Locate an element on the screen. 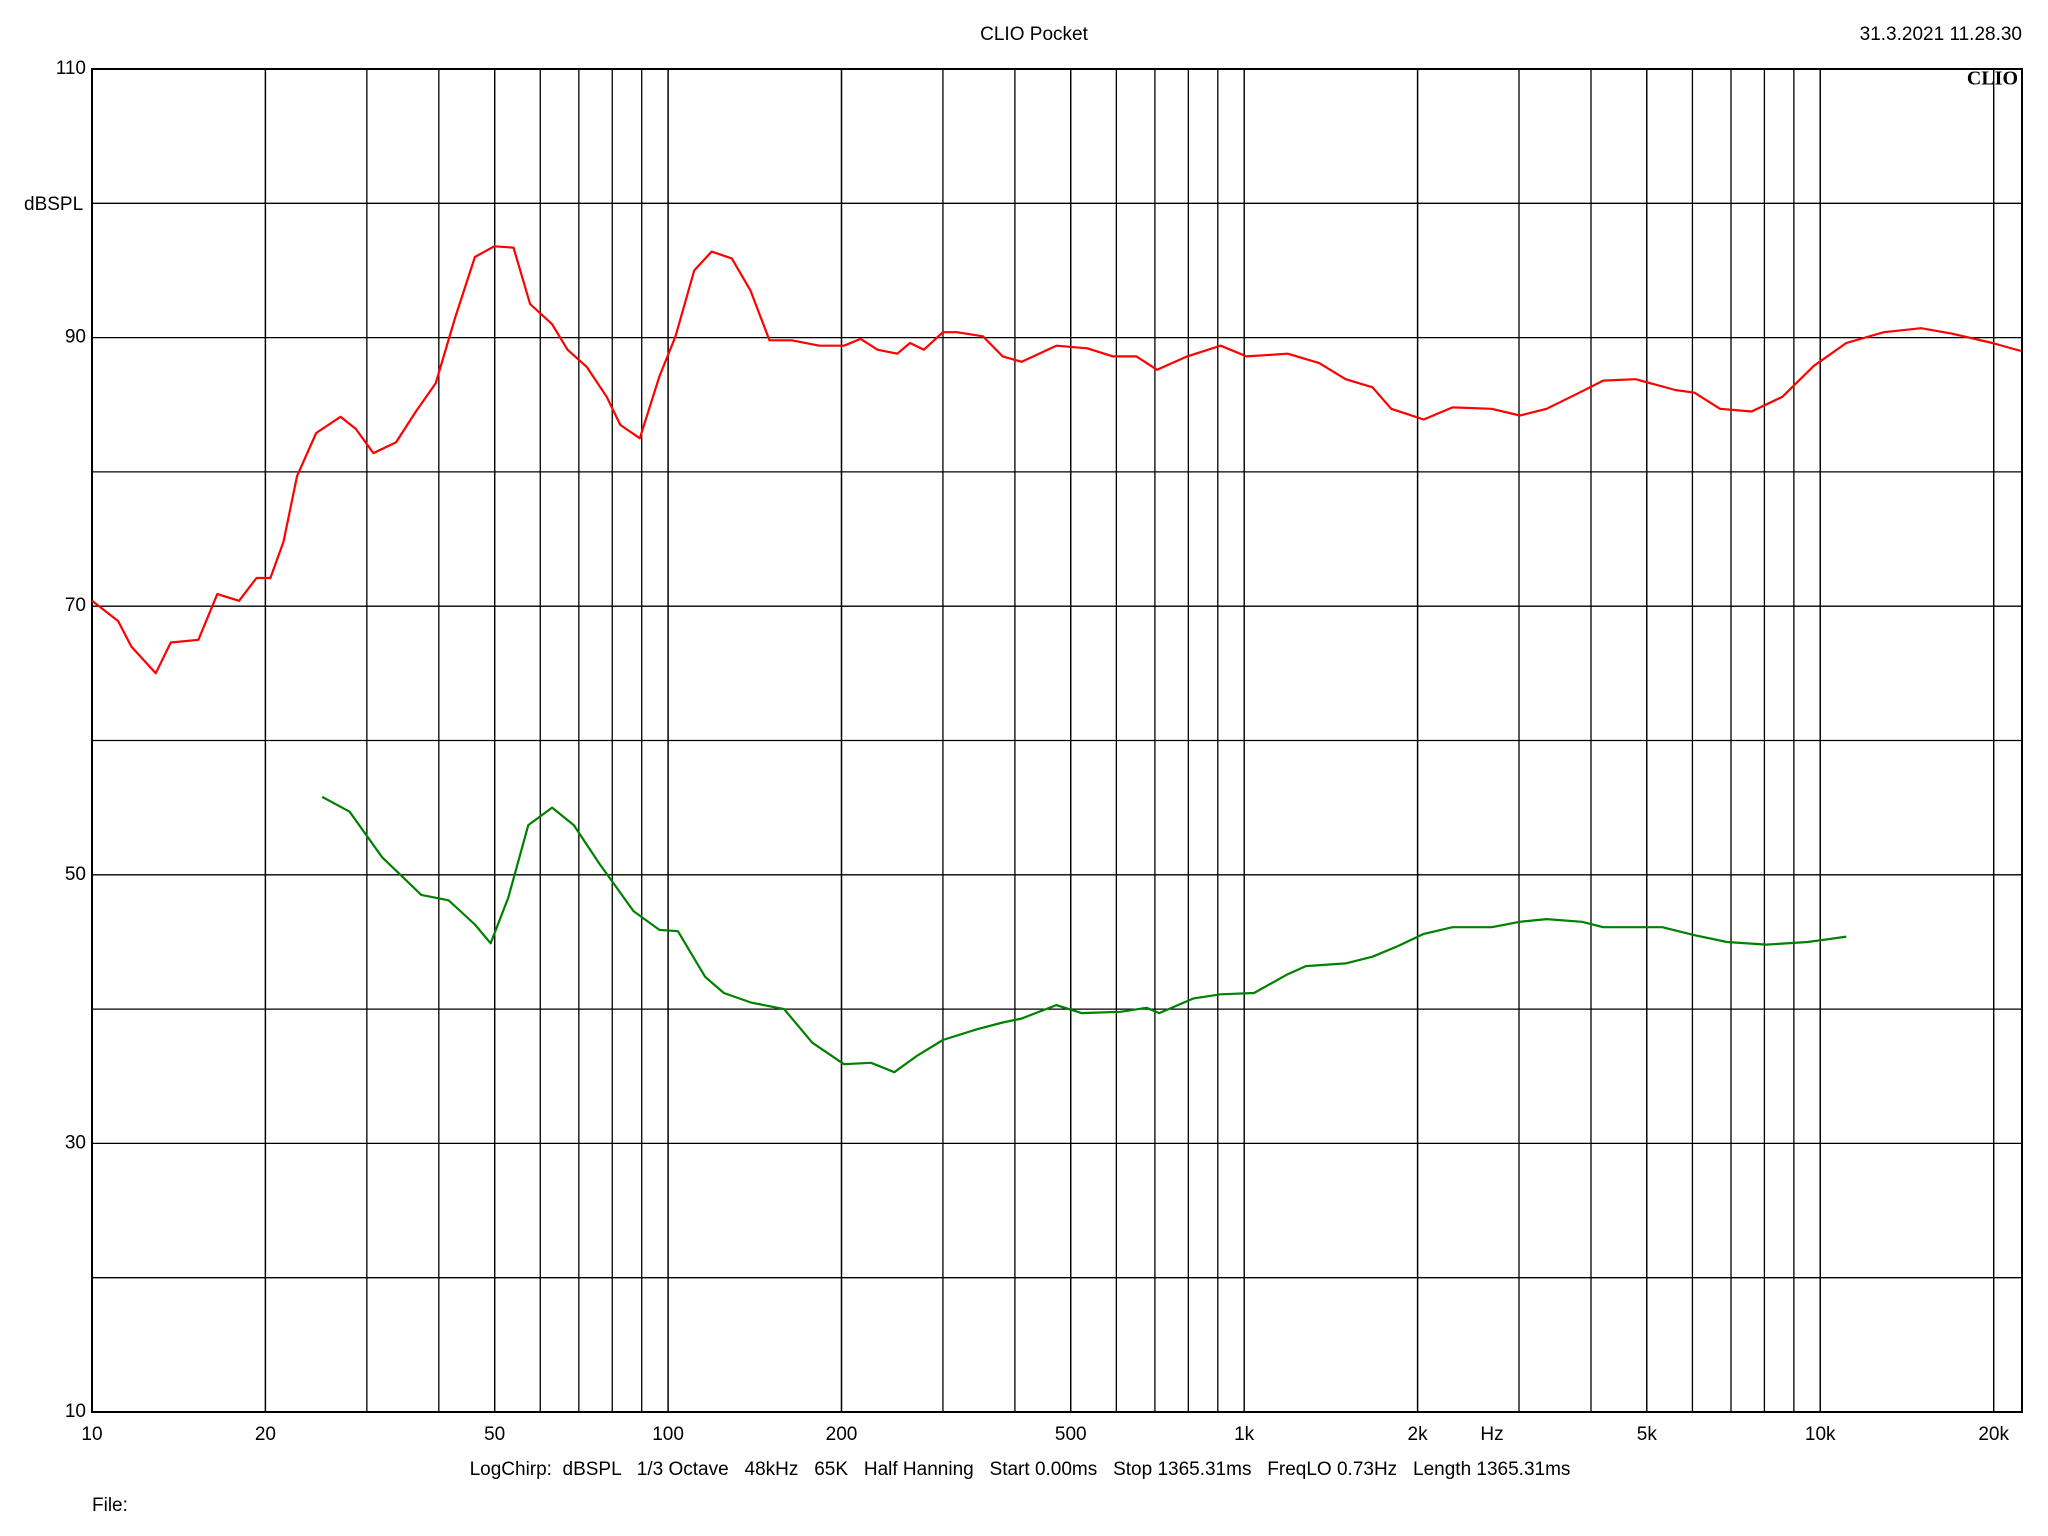 Image resolution: width=2048 pixels, height=1536 pixels. x-tick-label: 20k is located at coordinates (1993, 1434).